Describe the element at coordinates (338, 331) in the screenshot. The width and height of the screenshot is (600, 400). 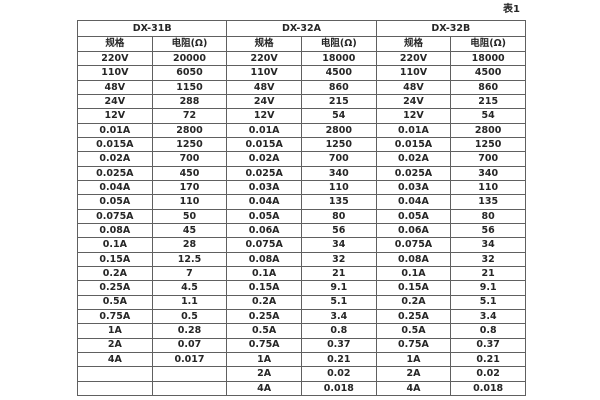
I see `resistance-cell: 0.8` at that location.